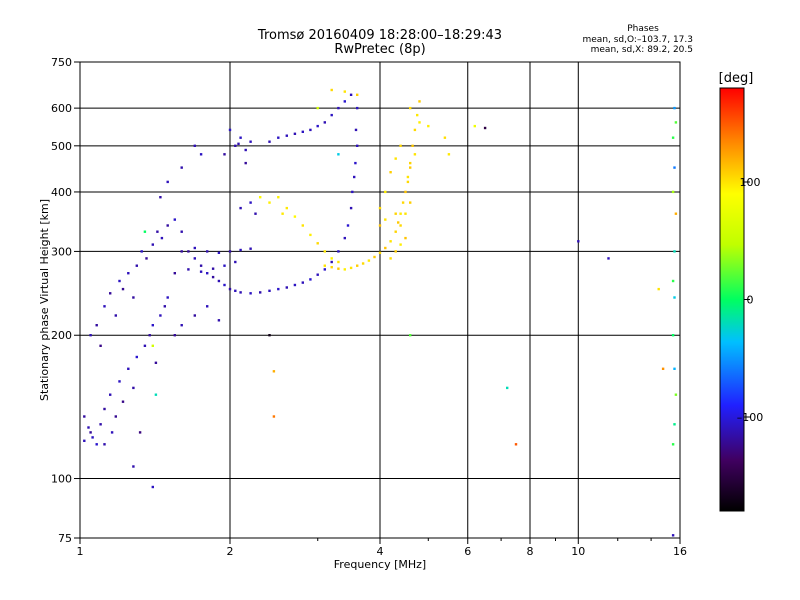 This screenshot has width=800, height=600. What do you see at coordinates (750, 300) in the screenshot?
I see `colorbar-tick-label: 0` at bounding box center [750, 300].